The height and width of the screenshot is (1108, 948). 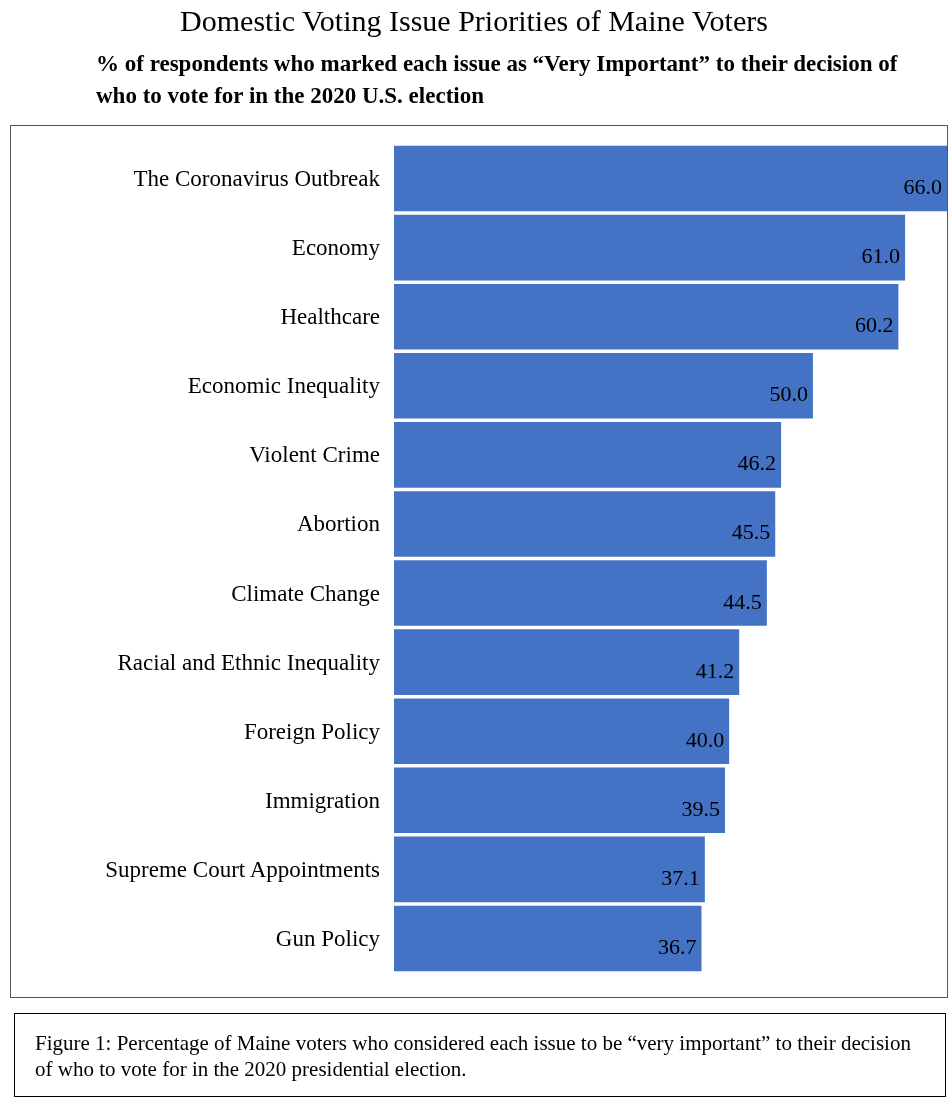 I want to click on data-label: 66.0, so click(x=922, y=187).